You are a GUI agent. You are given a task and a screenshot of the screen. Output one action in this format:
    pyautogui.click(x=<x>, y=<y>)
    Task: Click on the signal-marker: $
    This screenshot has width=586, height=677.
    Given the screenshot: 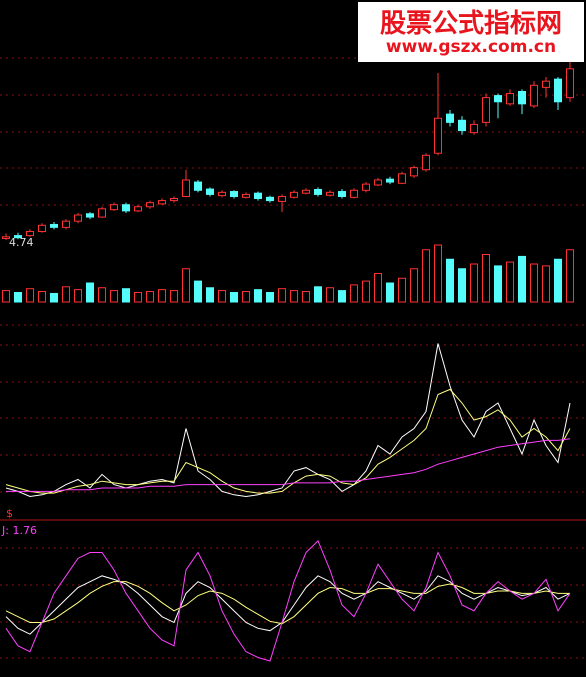 What is the action you would take?
    pyautogui.click(x=9, y=513)
    